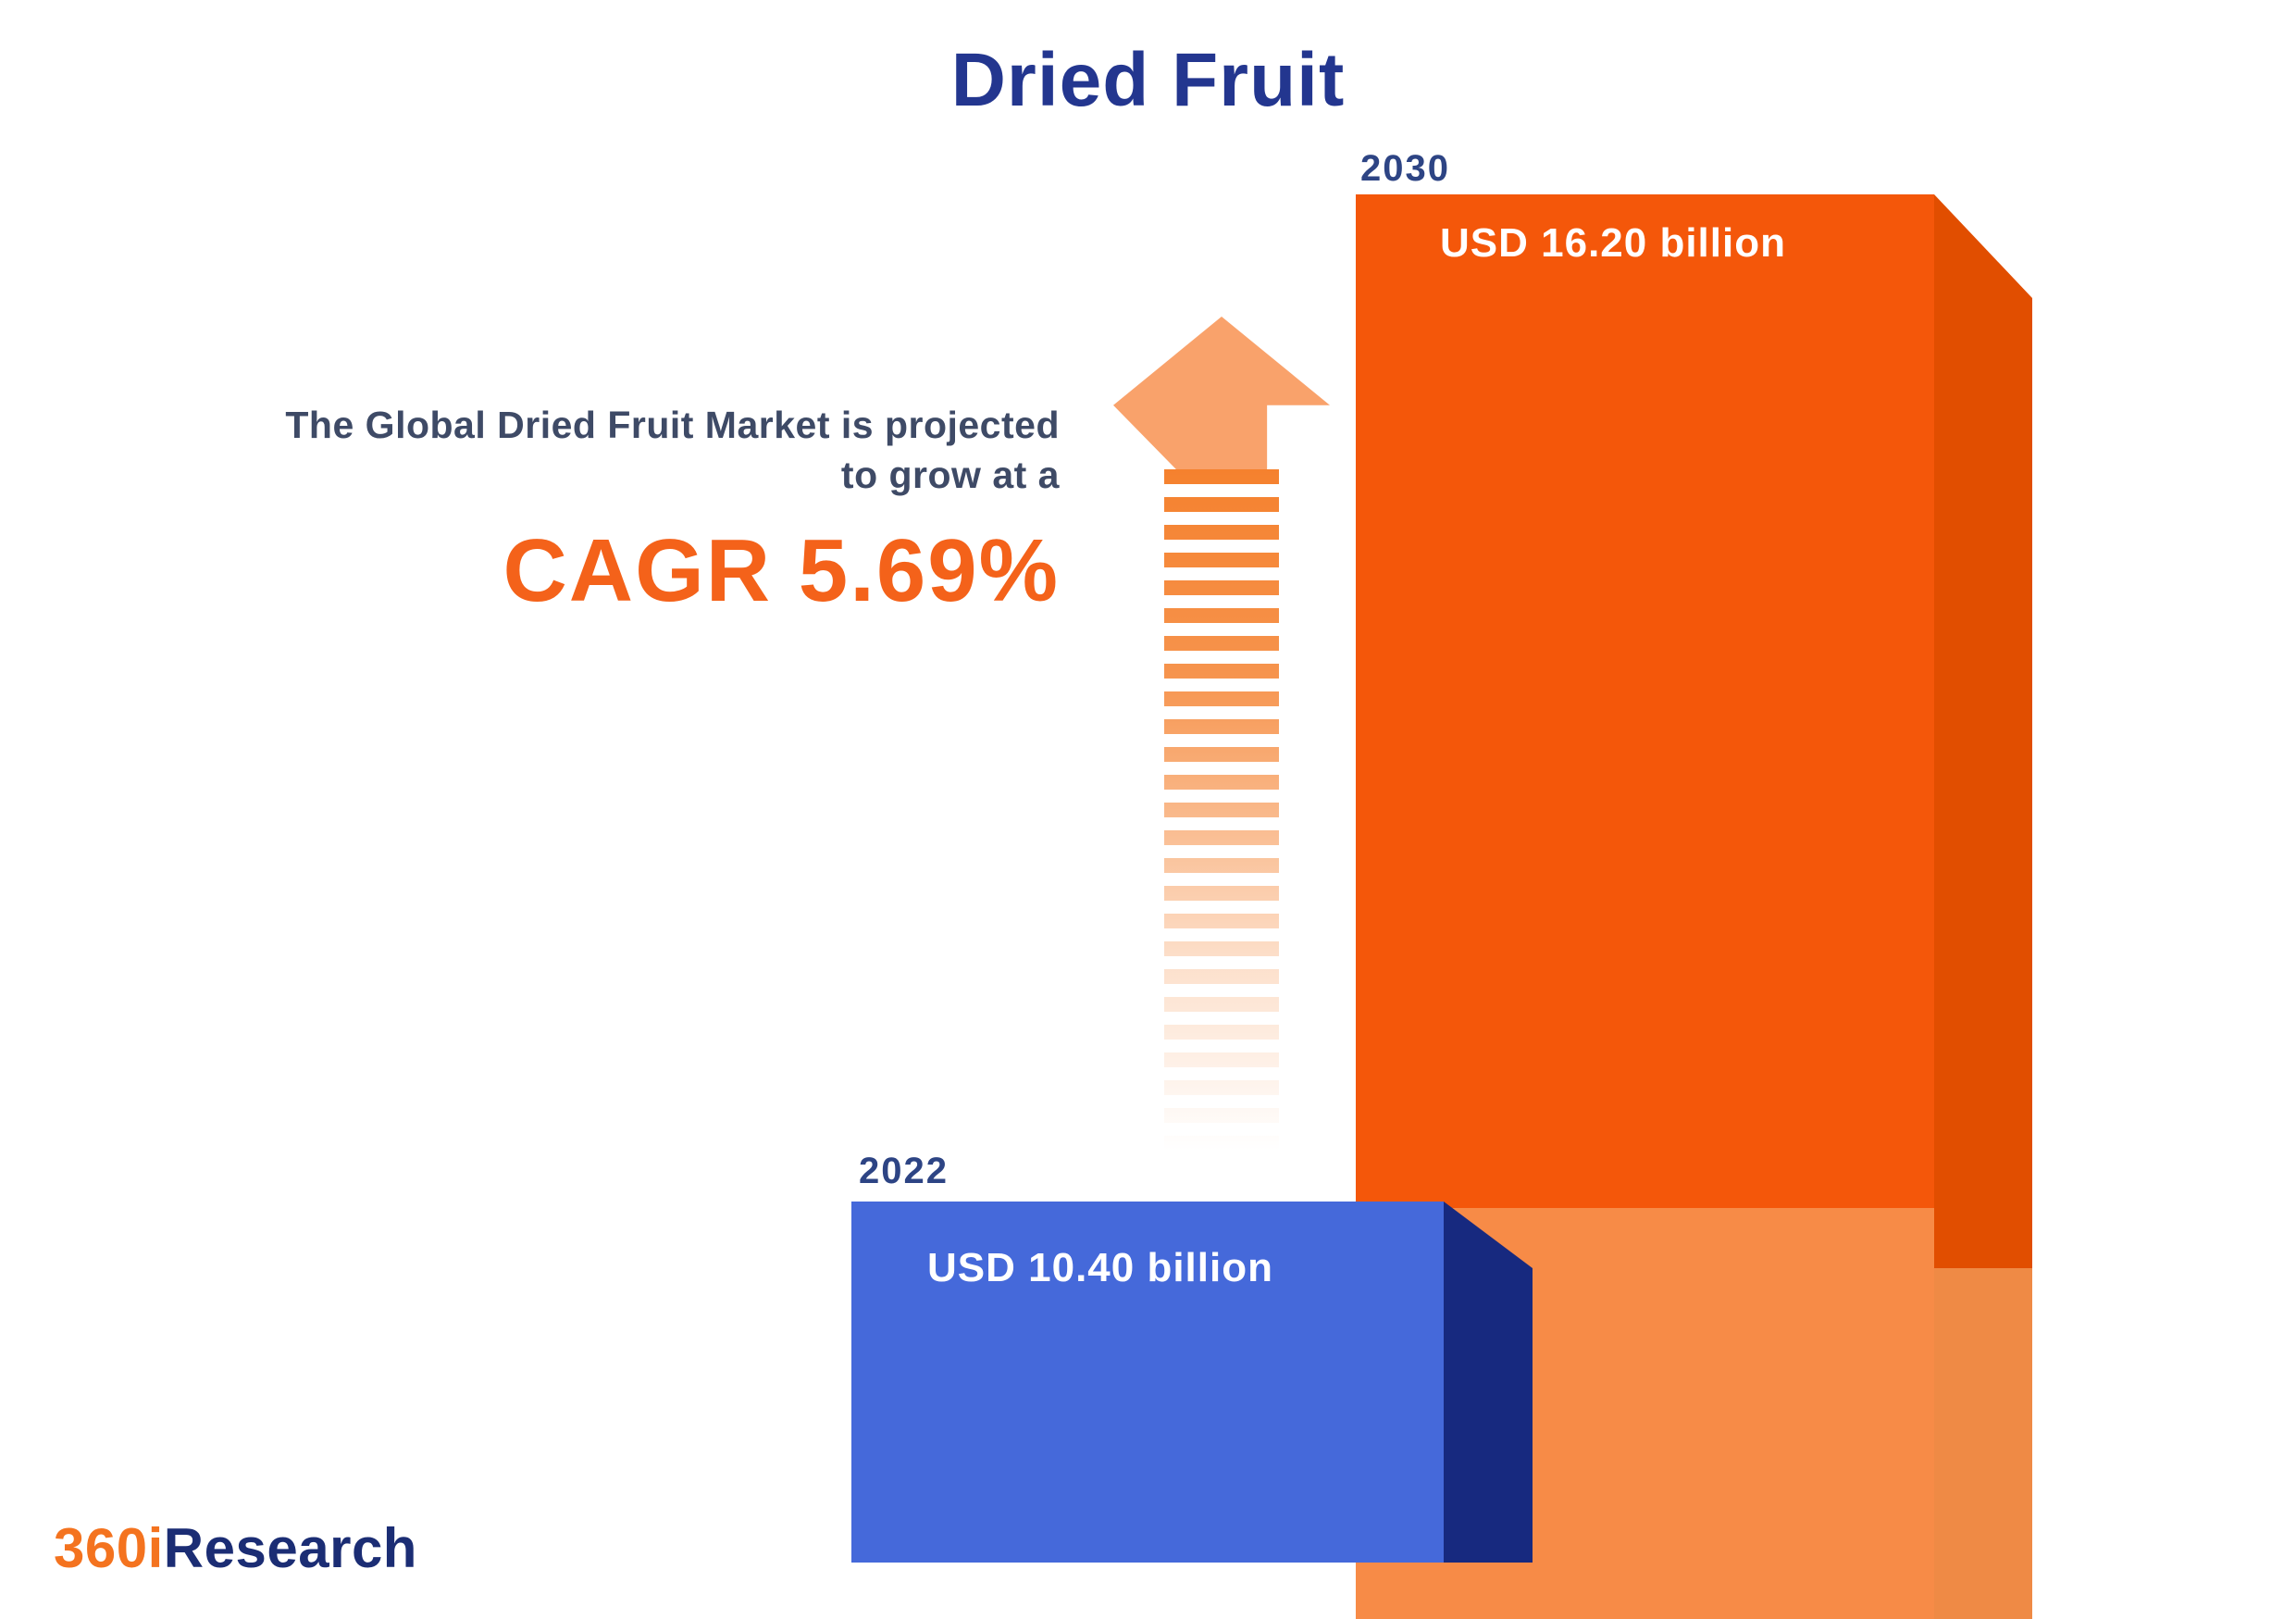  Describe the element at coordinates (1222, 393) in the screenshot. I see `growth-arrow-icon` at that location.